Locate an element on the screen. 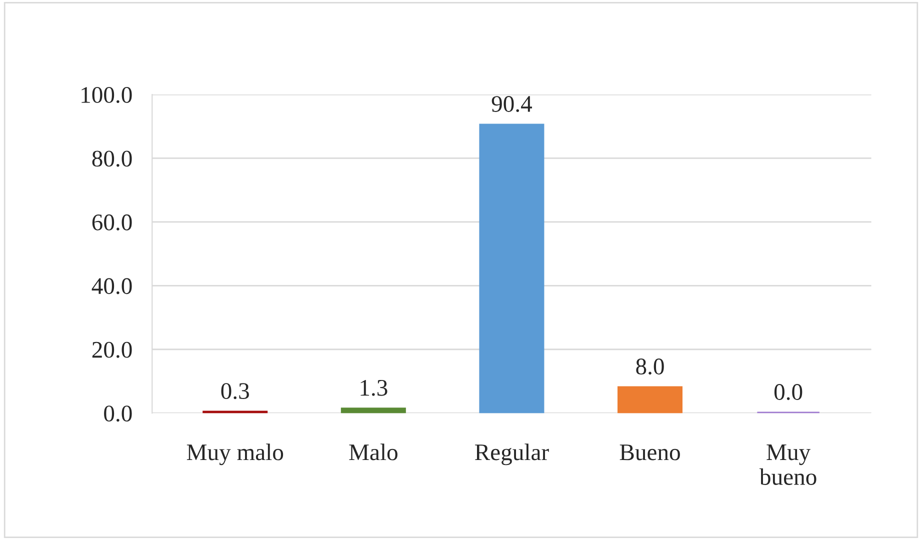 The image size is (922, 540). data-label: 90.4 is located at coordinates (512, 104).